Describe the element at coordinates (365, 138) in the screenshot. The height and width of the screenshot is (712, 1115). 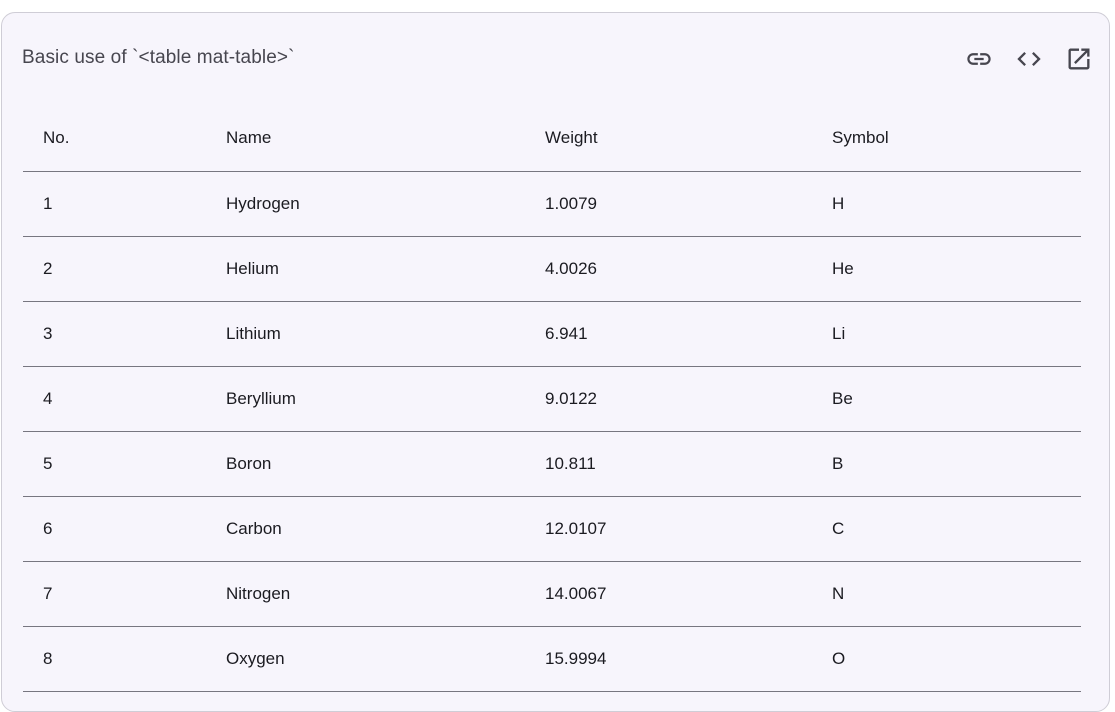
I see `header-name: Name` at that location.